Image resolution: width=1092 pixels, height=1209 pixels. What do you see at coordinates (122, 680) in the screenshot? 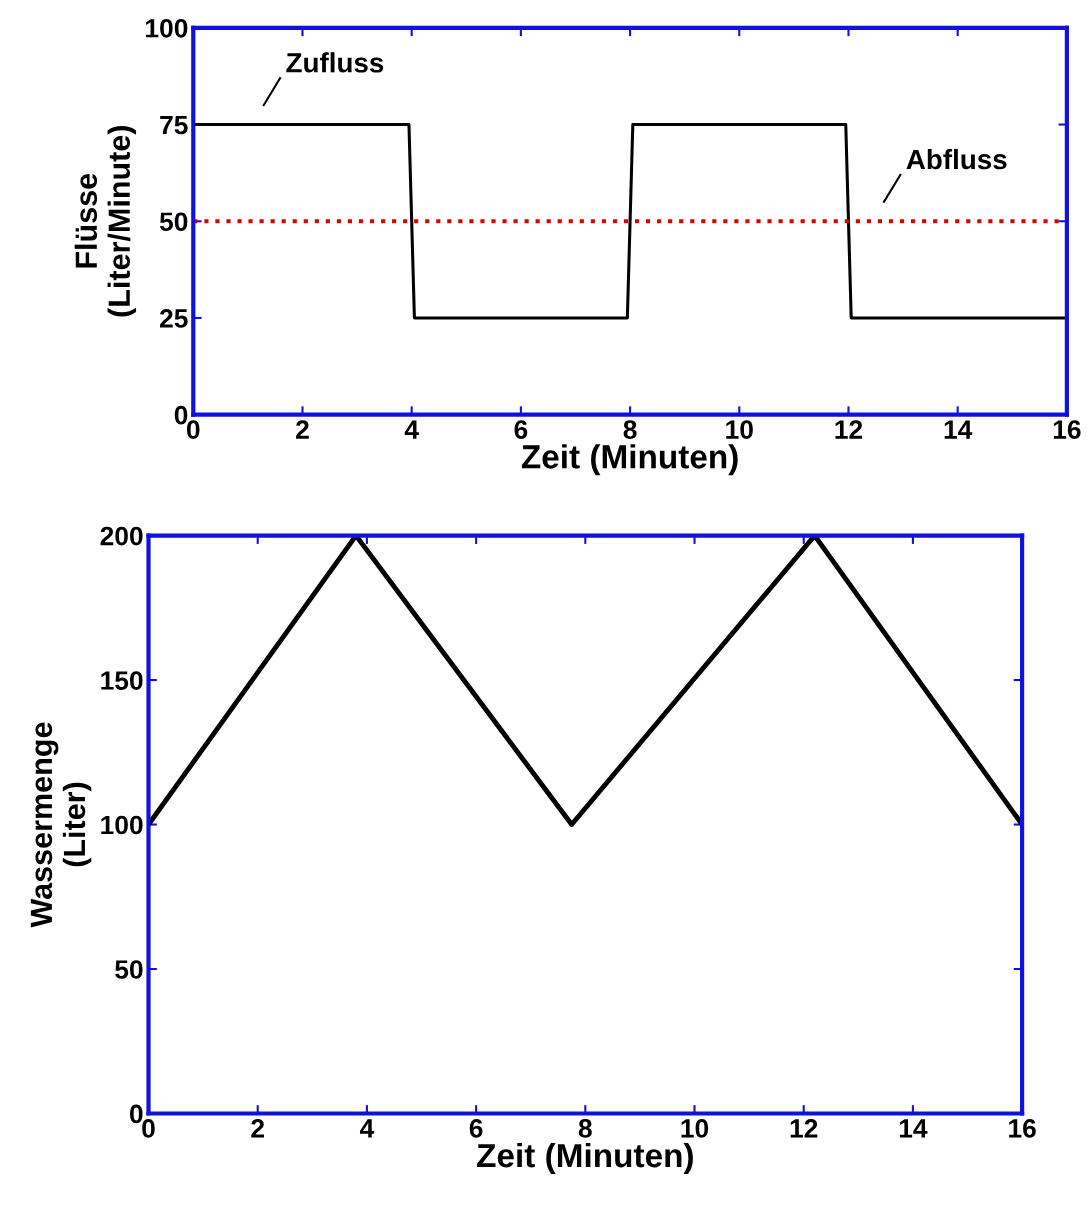
I see `y-tick-label: 150` at bounding box center [122, 680].